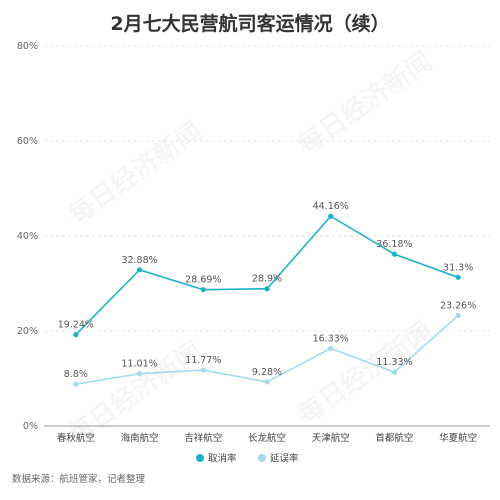 This screenshot has width=500, height=500. I want to click on data-label: 11.33%, so click(394, 362).